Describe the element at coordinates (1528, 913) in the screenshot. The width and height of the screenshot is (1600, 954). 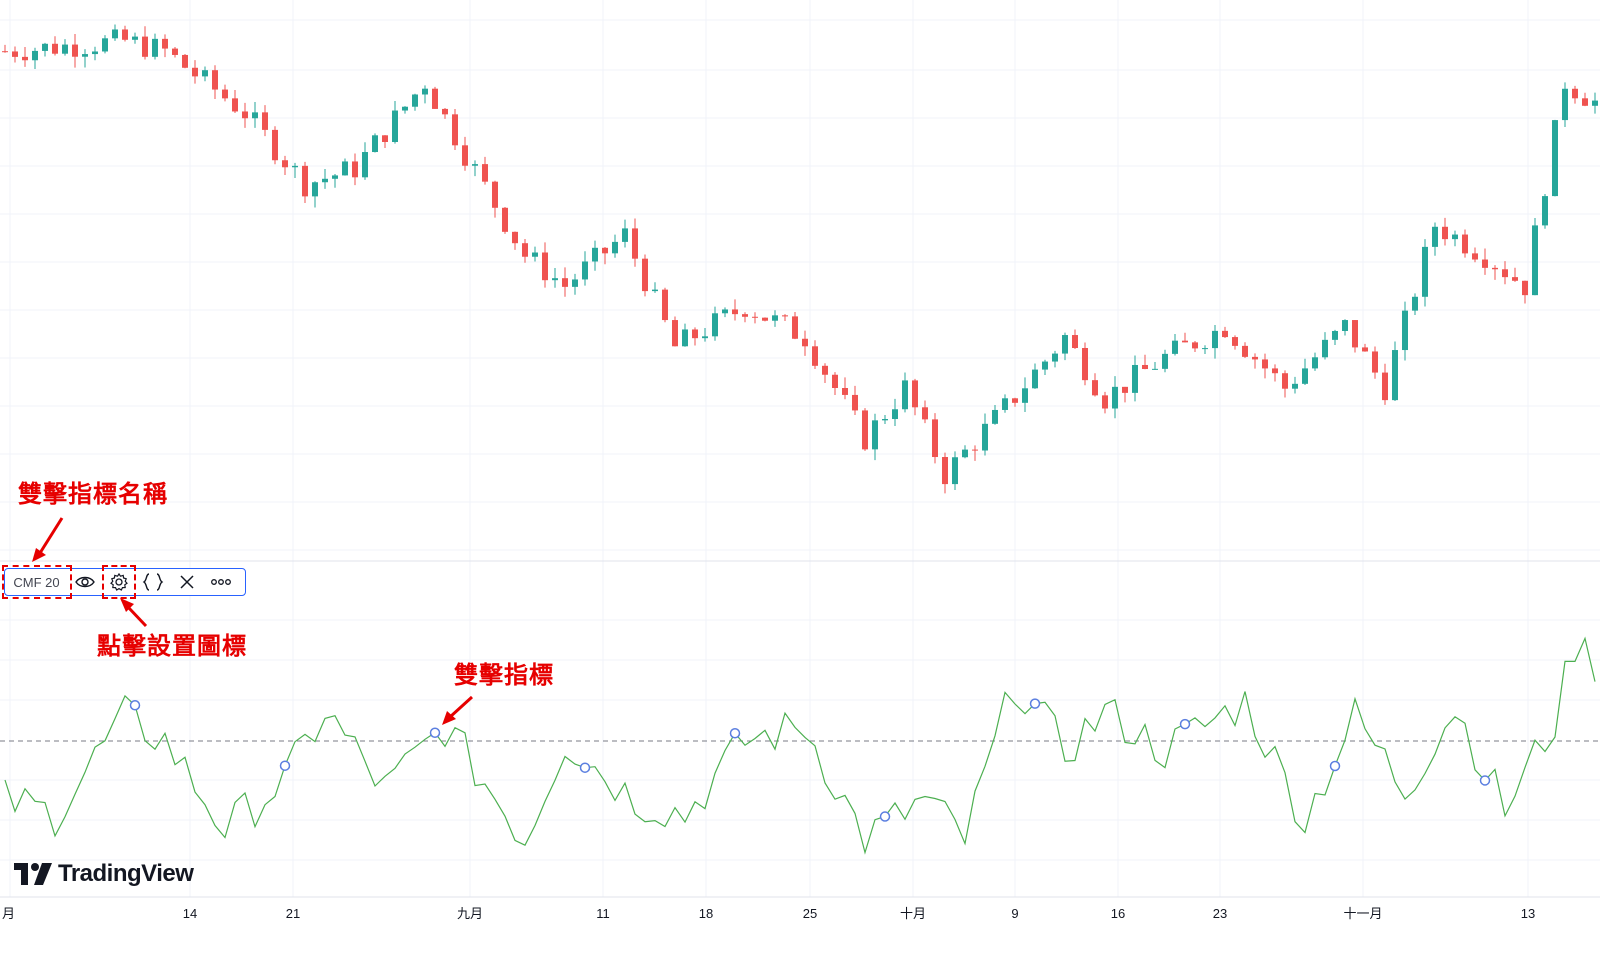
I see `x-tick-label: 13` at that location.